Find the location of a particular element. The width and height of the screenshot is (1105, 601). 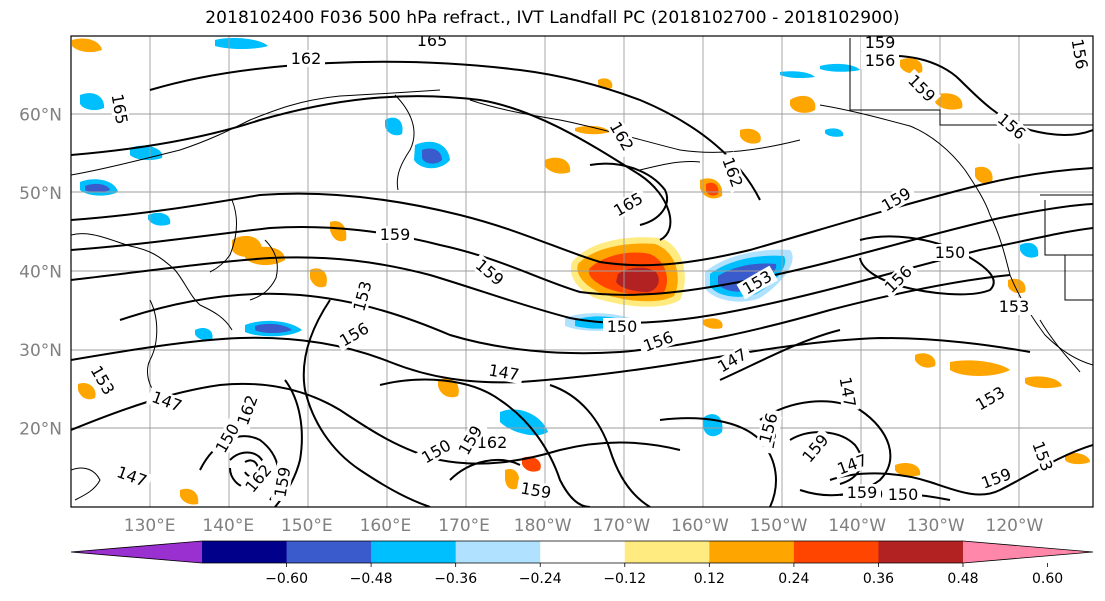

contour-label: 165 is located at coordinates (432, 40).